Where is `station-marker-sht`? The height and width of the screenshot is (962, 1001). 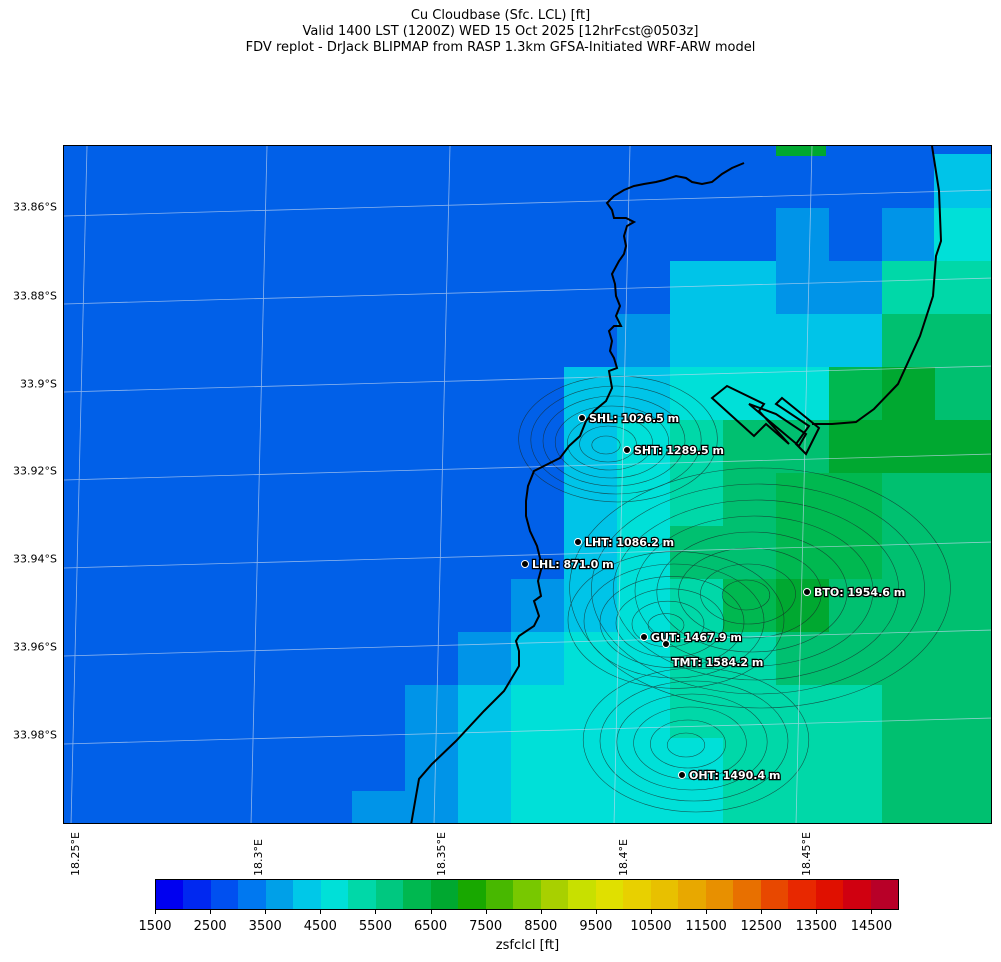
station-marker-sht is located at coordinates (627, 450).